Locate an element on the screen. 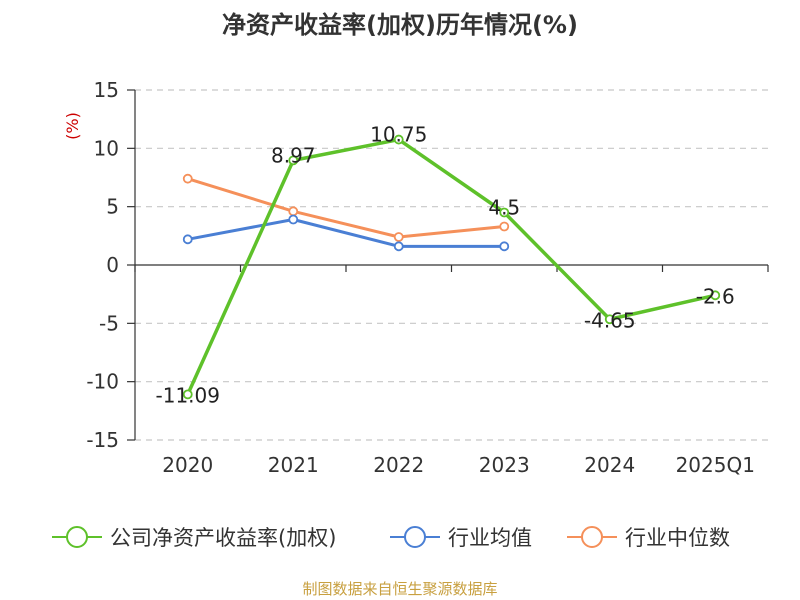 The image size is (800, 600). x-tick-label: 2024 is located at coordinates (609, 465).